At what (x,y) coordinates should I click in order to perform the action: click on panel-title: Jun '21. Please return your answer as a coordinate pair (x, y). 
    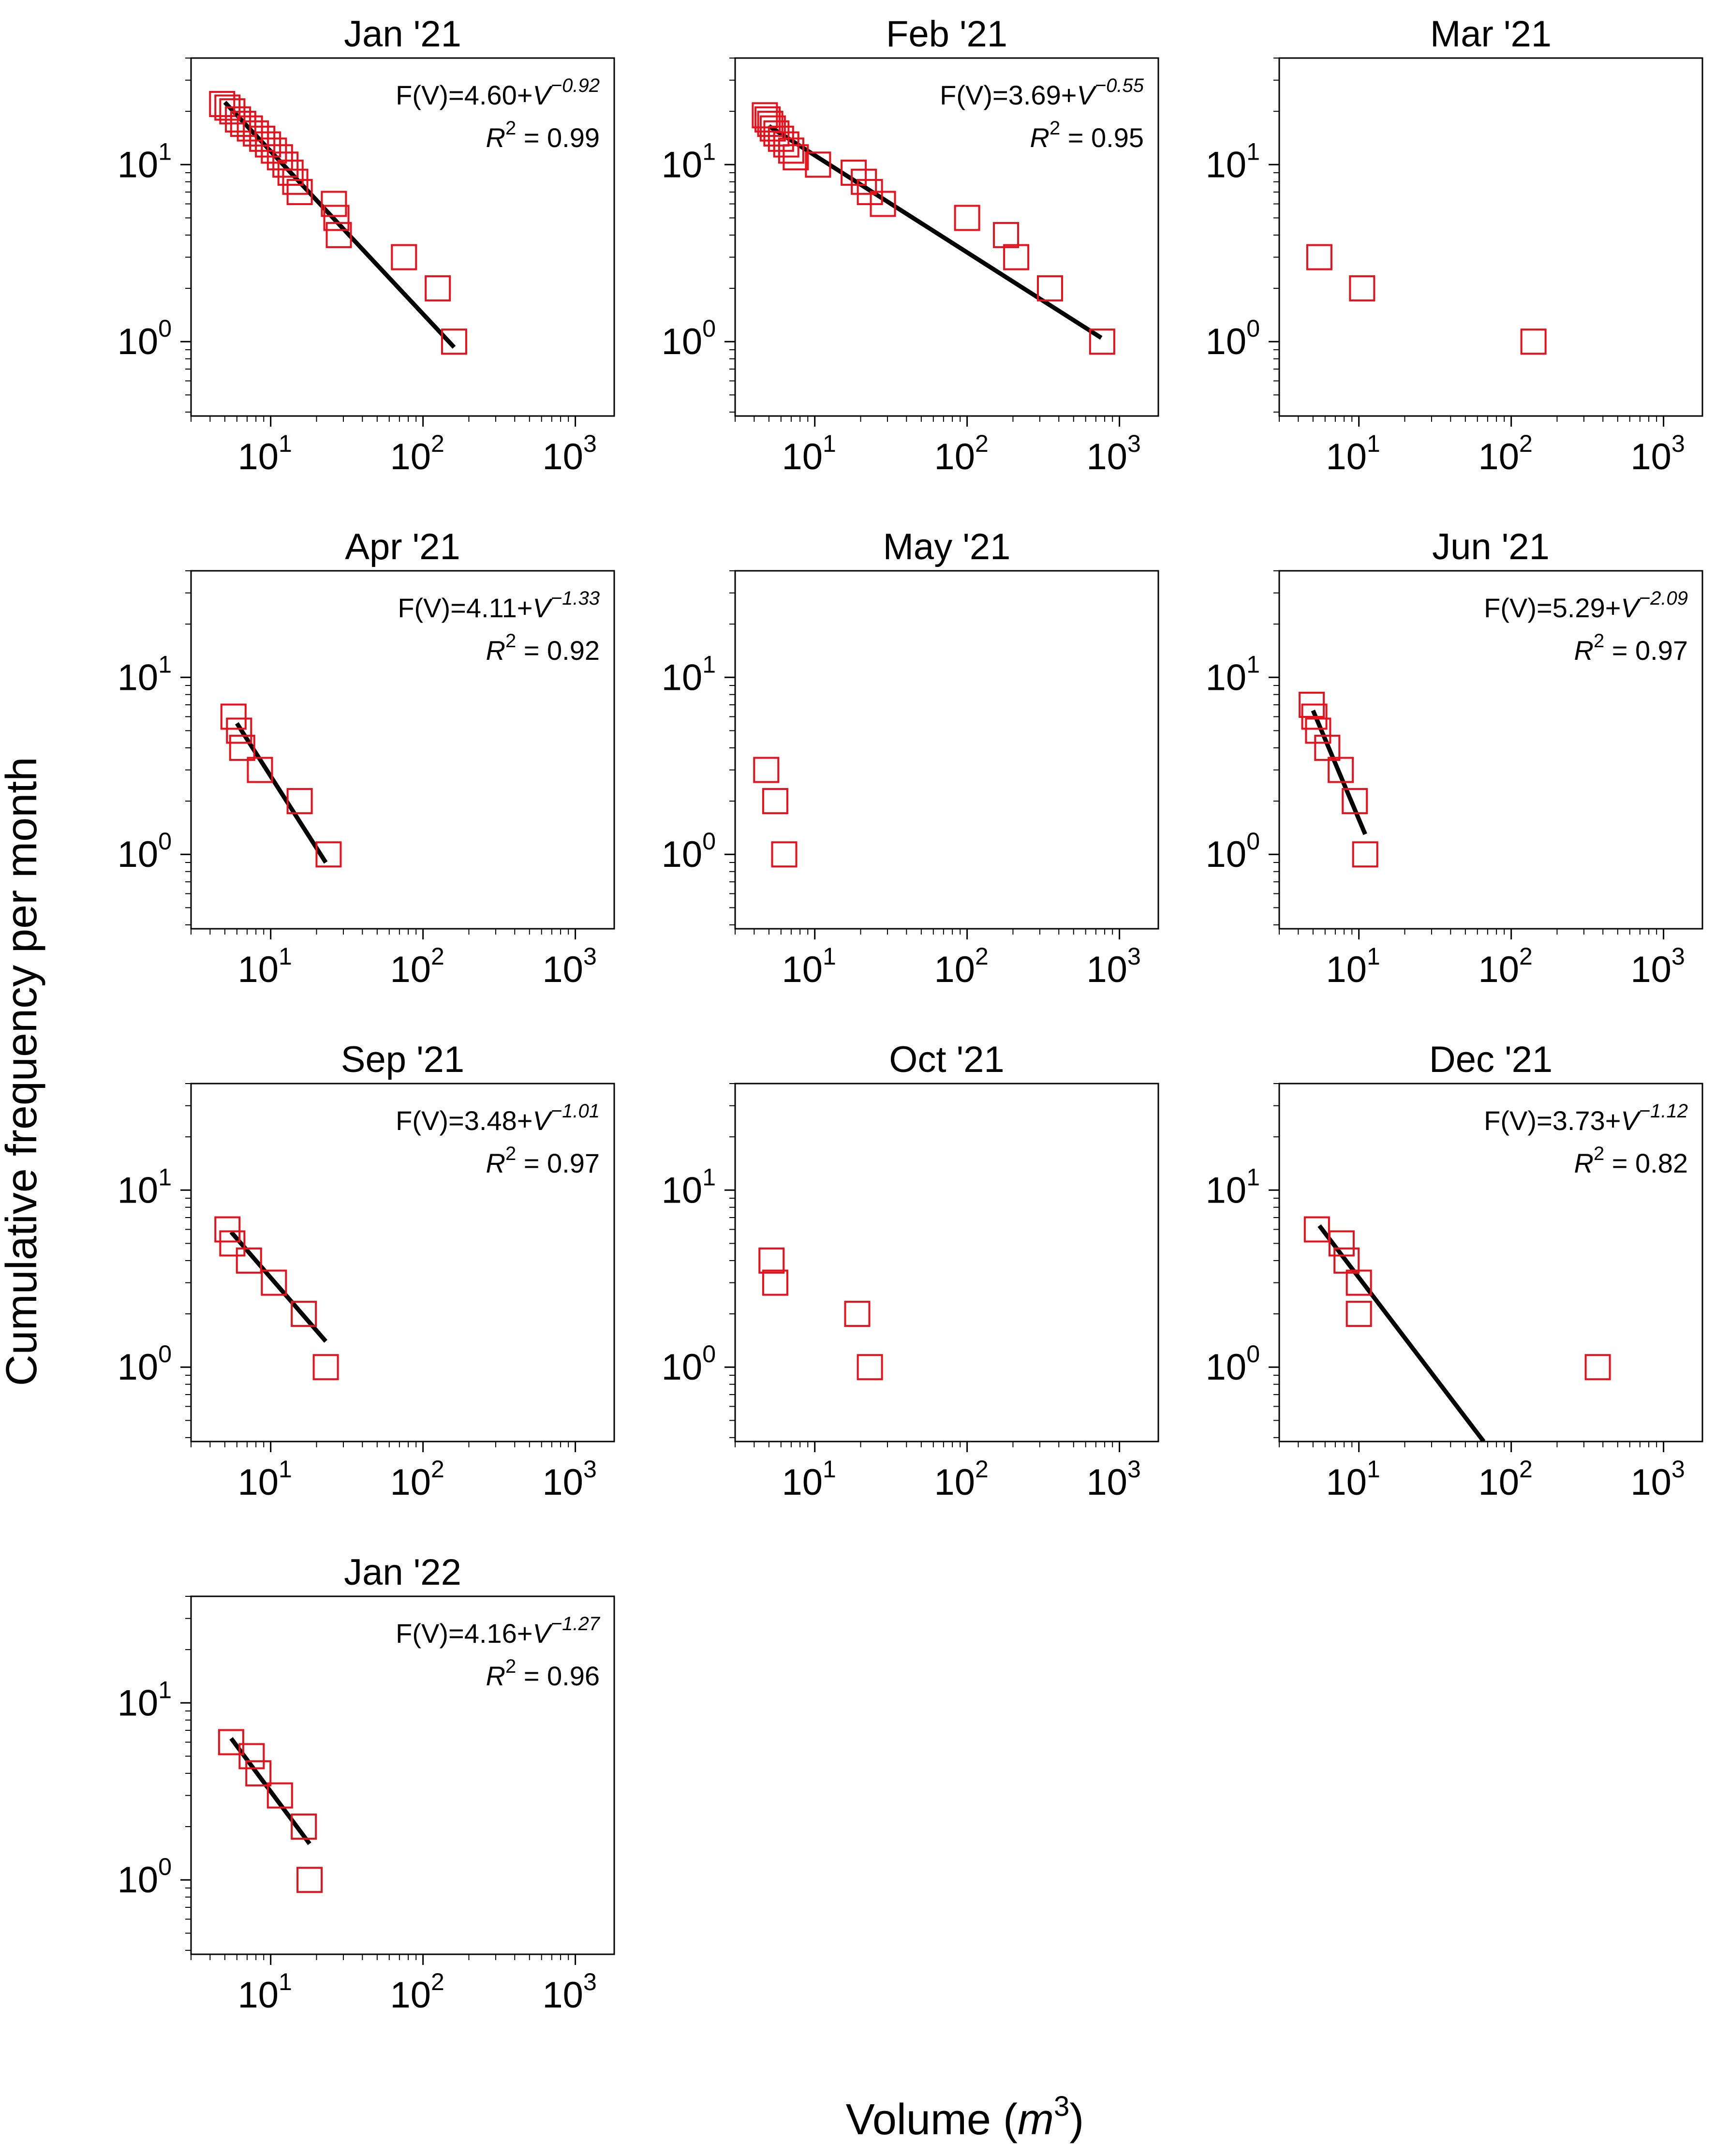
    Looking at the image, I should click on (1491, 547).